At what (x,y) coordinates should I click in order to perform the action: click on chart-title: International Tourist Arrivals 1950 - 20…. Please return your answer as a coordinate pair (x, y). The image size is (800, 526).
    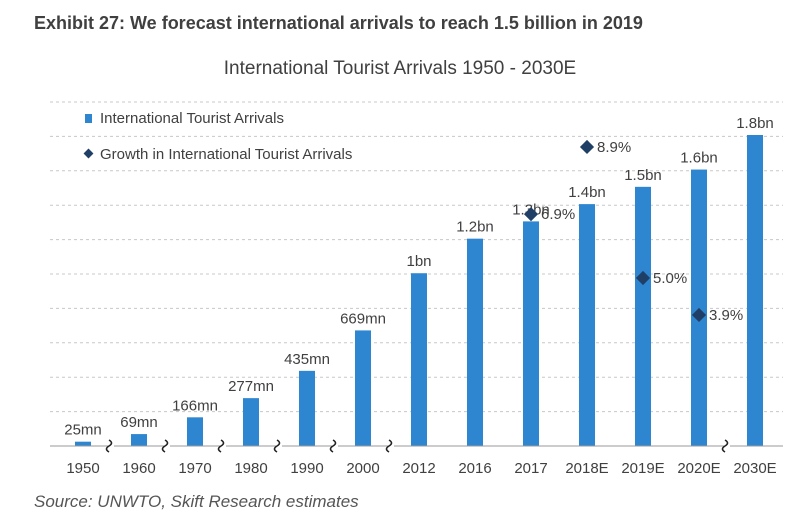
    Looking at the image, I should click on (400, 68).